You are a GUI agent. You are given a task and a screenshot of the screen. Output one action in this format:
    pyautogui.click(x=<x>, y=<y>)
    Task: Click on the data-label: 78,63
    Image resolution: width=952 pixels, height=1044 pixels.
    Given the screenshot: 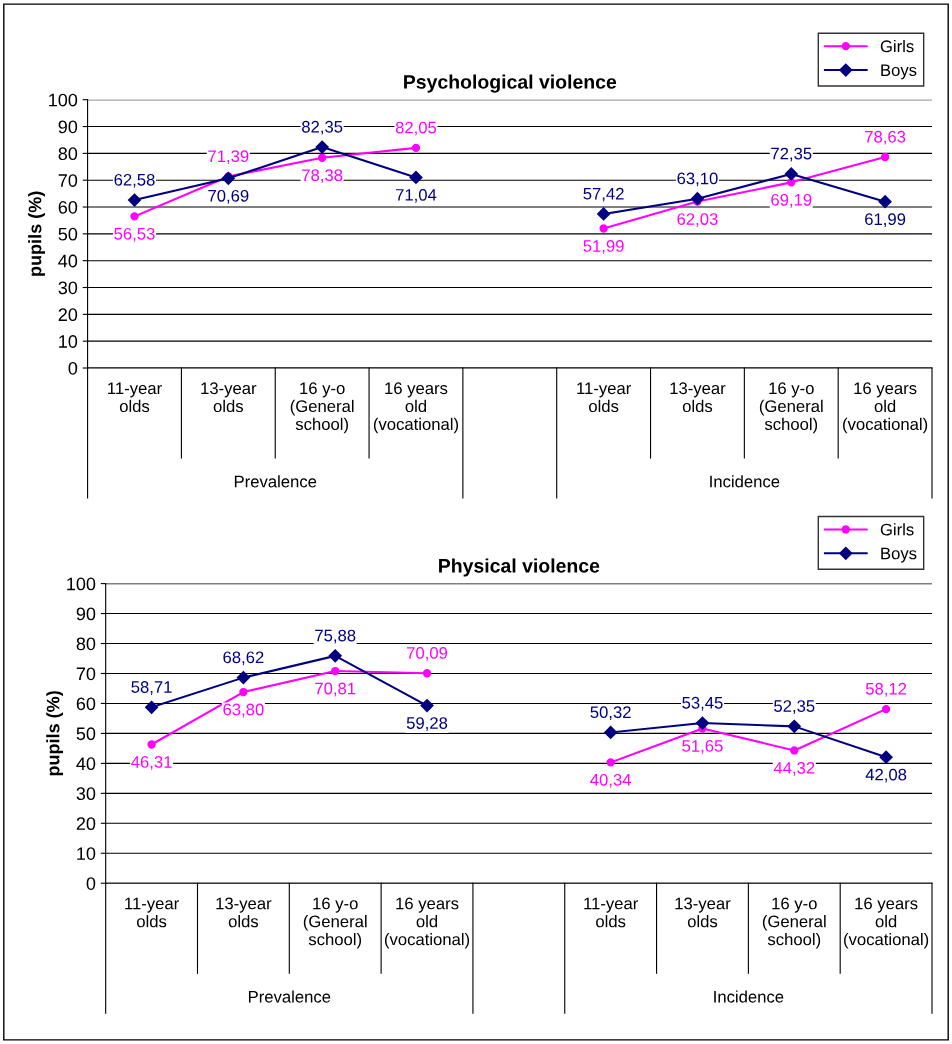 What is the action you would take?
    pyautogui.click(x=885, y=137)
    